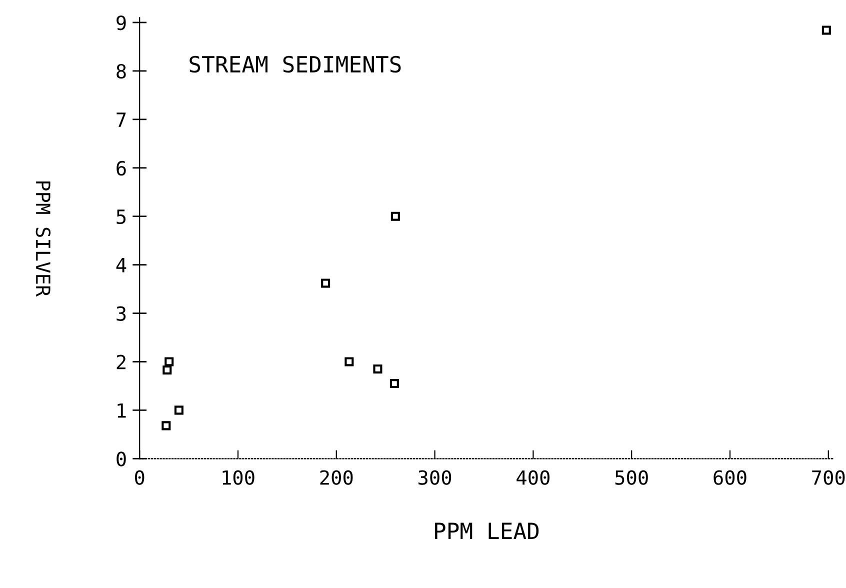 This screenshot has width=846, height=588. What do you see at coordinates (121, 459) in the screenshot?
I see `y-tick-label: 0` at bounding box center [121, 459].